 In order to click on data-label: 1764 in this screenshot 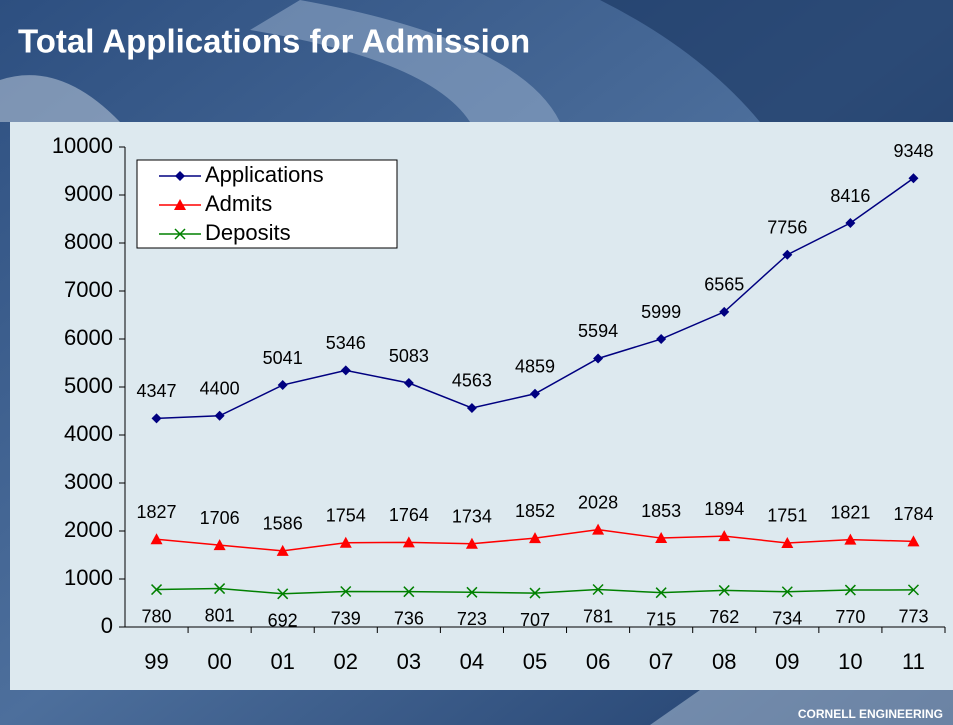, I will do `click(409, 515)`.